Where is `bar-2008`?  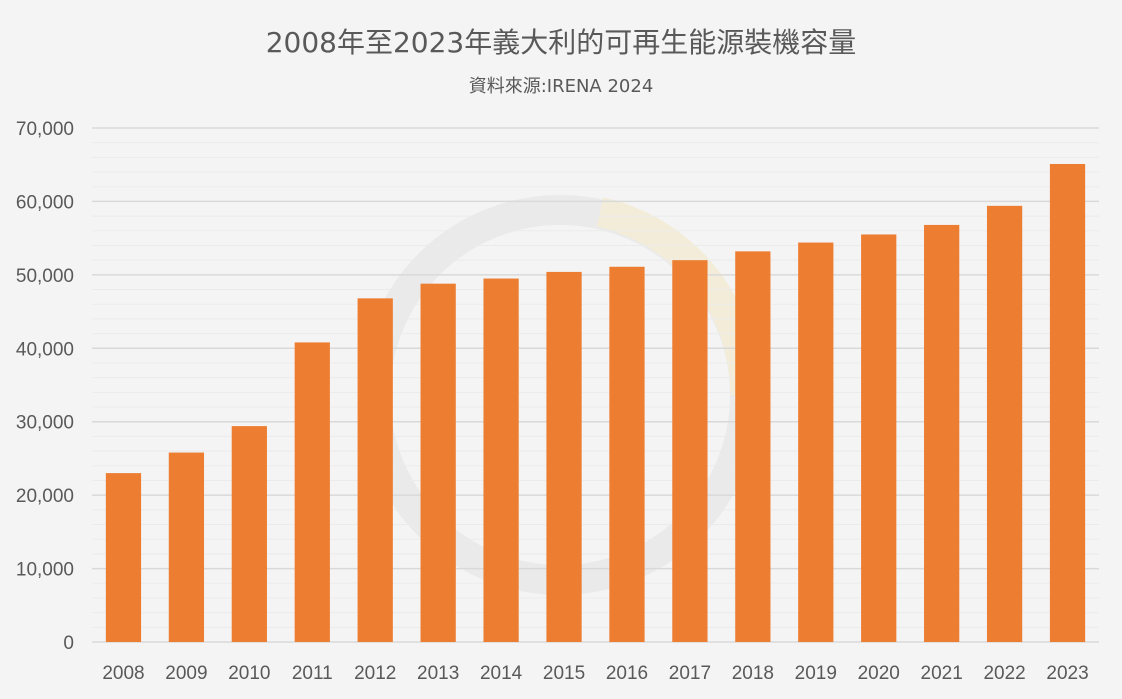
bar-2008 is located at coordinates (123, 557).